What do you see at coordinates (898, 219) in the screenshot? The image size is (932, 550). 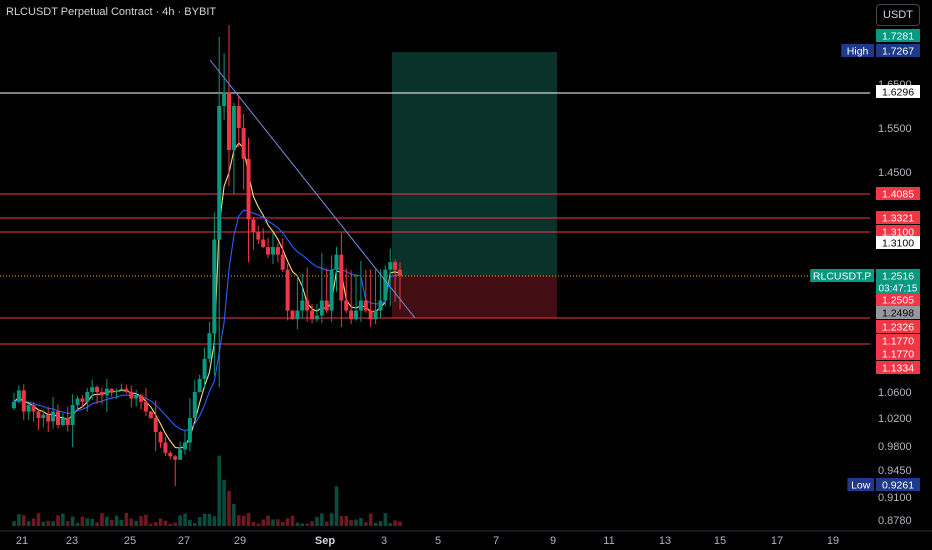 I see `price-label-text: 1.3321` at bounding box center [898, 219].